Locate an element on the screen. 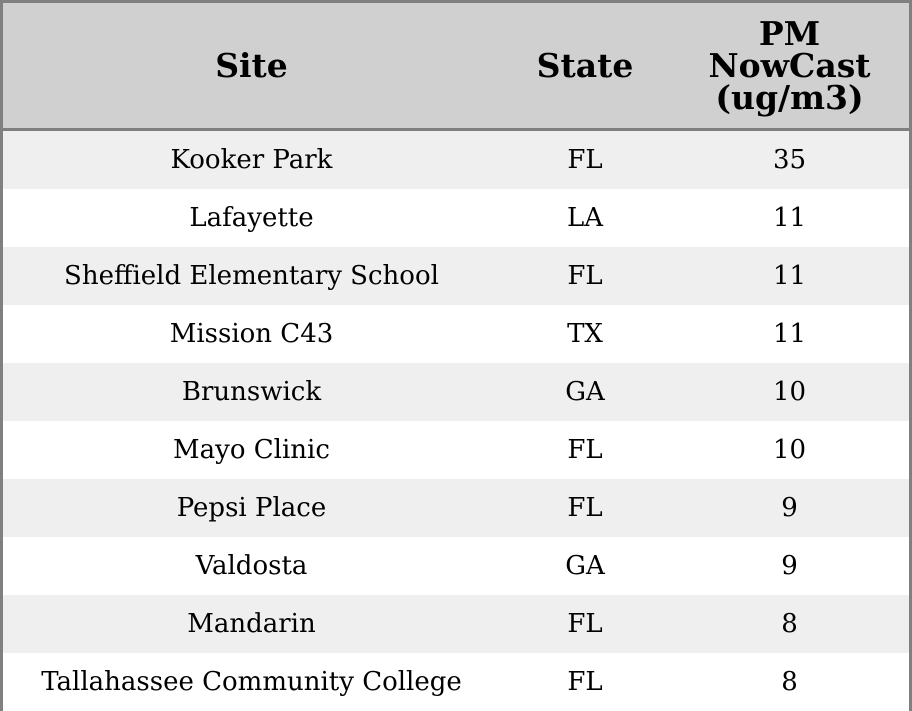 Image resolution: width=912 pixels, height=711 pixels. table-row: Lafayette LA 11 is located at coordinates (456, 218).